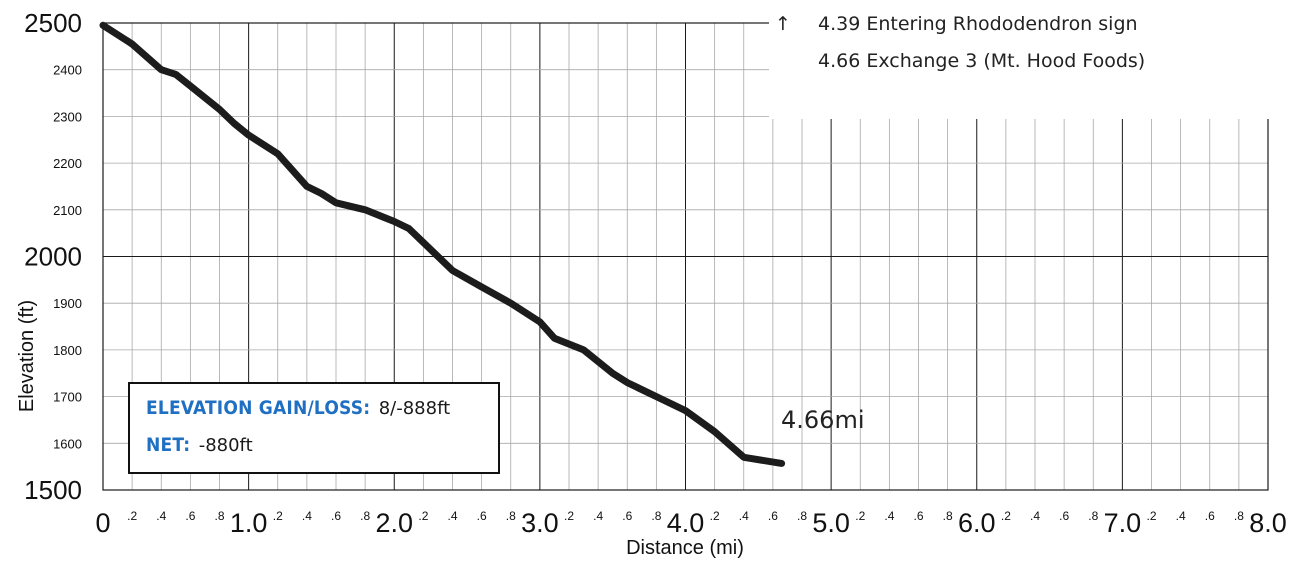 The image size is (1306, 563). I want to click on annotation-1: 4.39 Entering Rhododendron sign, so click(978, 24).